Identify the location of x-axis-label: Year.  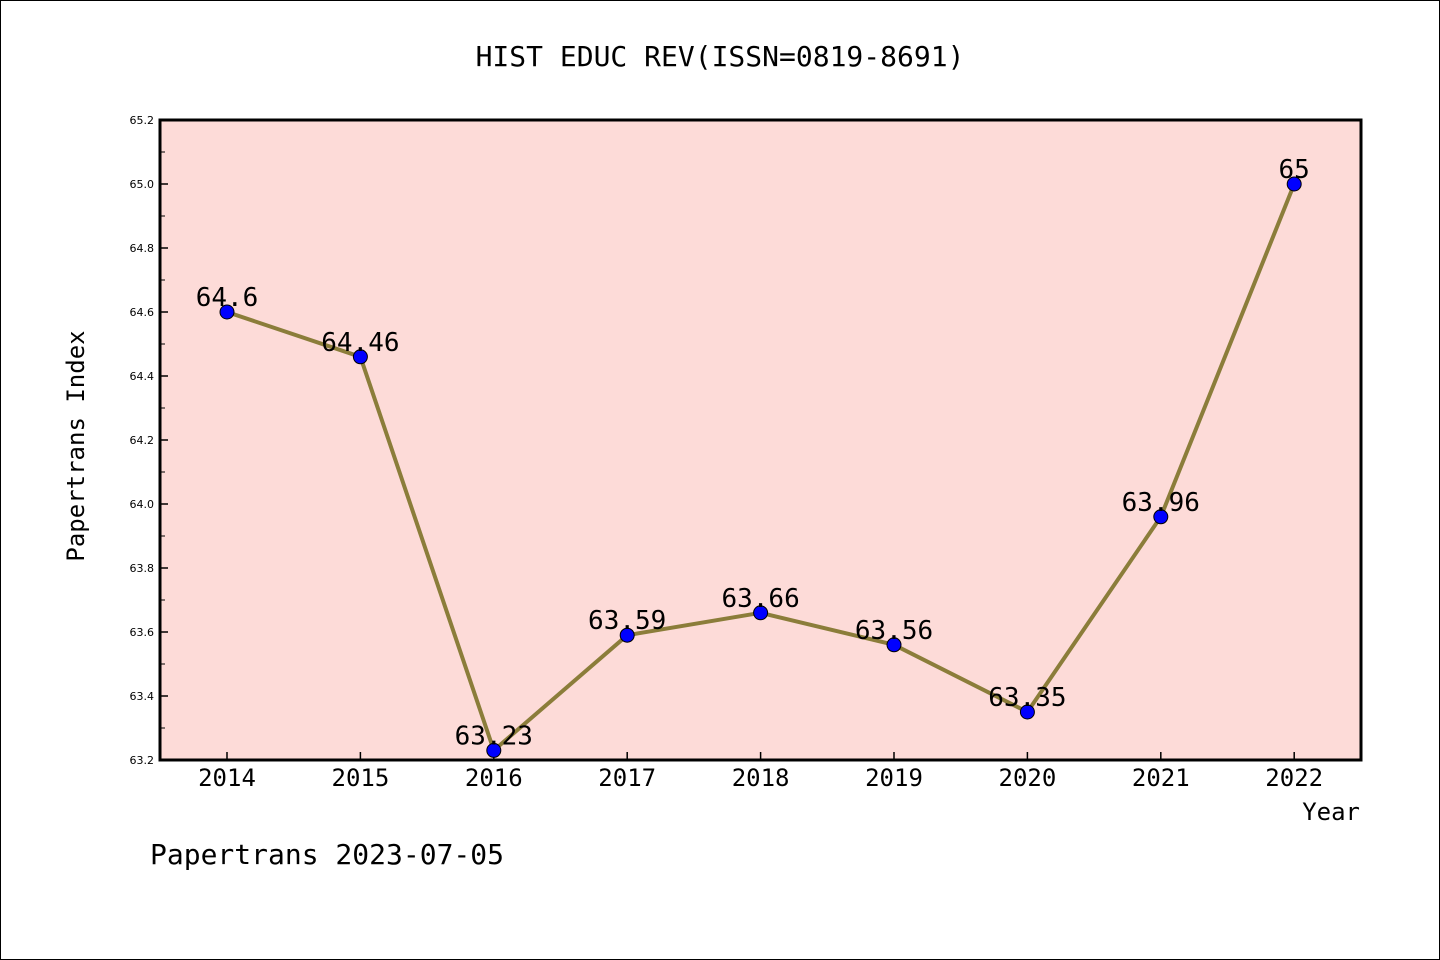
(1331, 812).